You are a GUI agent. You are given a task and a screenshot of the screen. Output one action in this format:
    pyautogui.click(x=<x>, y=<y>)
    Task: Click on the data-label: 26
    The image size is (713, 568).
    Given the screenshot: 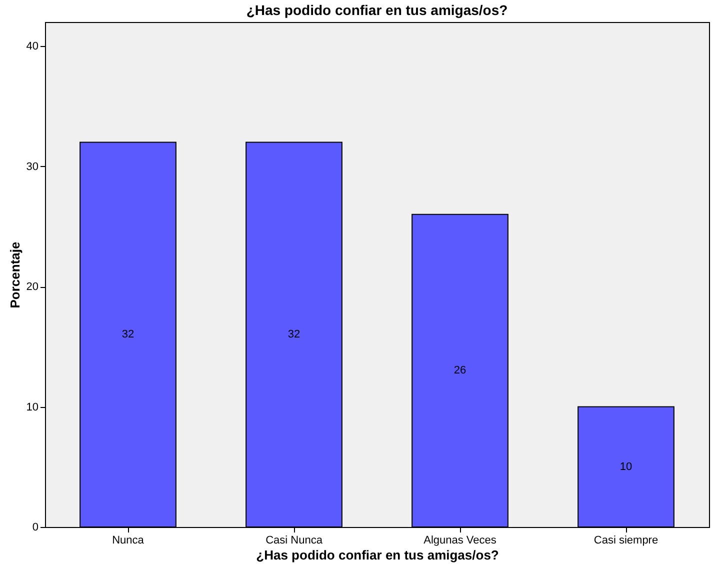 What is the action you would take?
    pyautogui.click(x=460, y=370)
    